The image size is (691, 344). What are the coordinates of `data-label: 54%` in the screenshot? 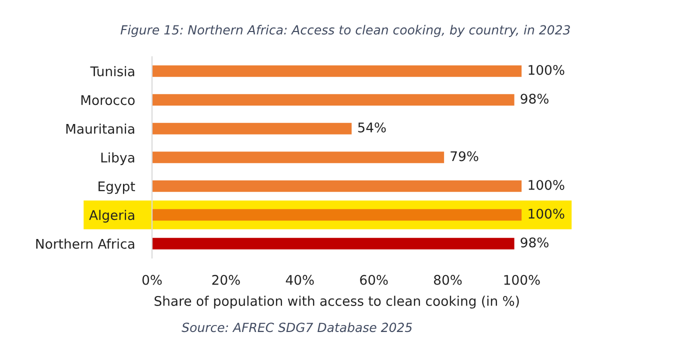 It's located at (372, 127).